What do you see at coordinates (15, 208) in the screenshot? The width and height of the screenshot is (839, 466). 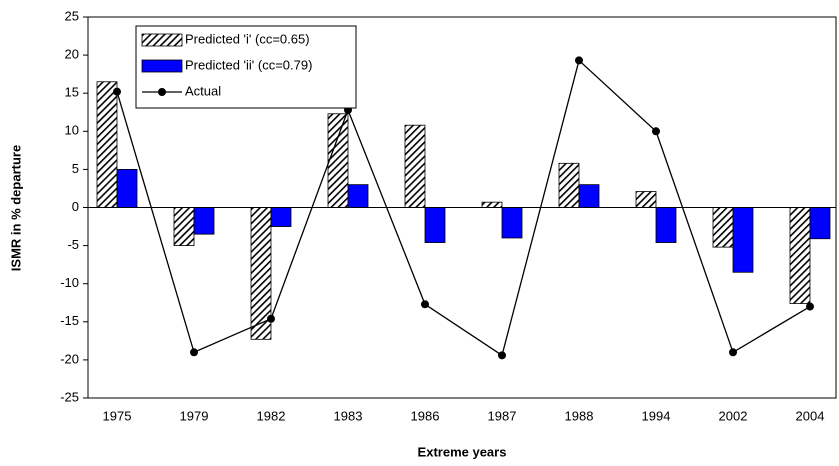 I see `y-axis-label: ISMR in % departure` at bounding box center [15, 208].